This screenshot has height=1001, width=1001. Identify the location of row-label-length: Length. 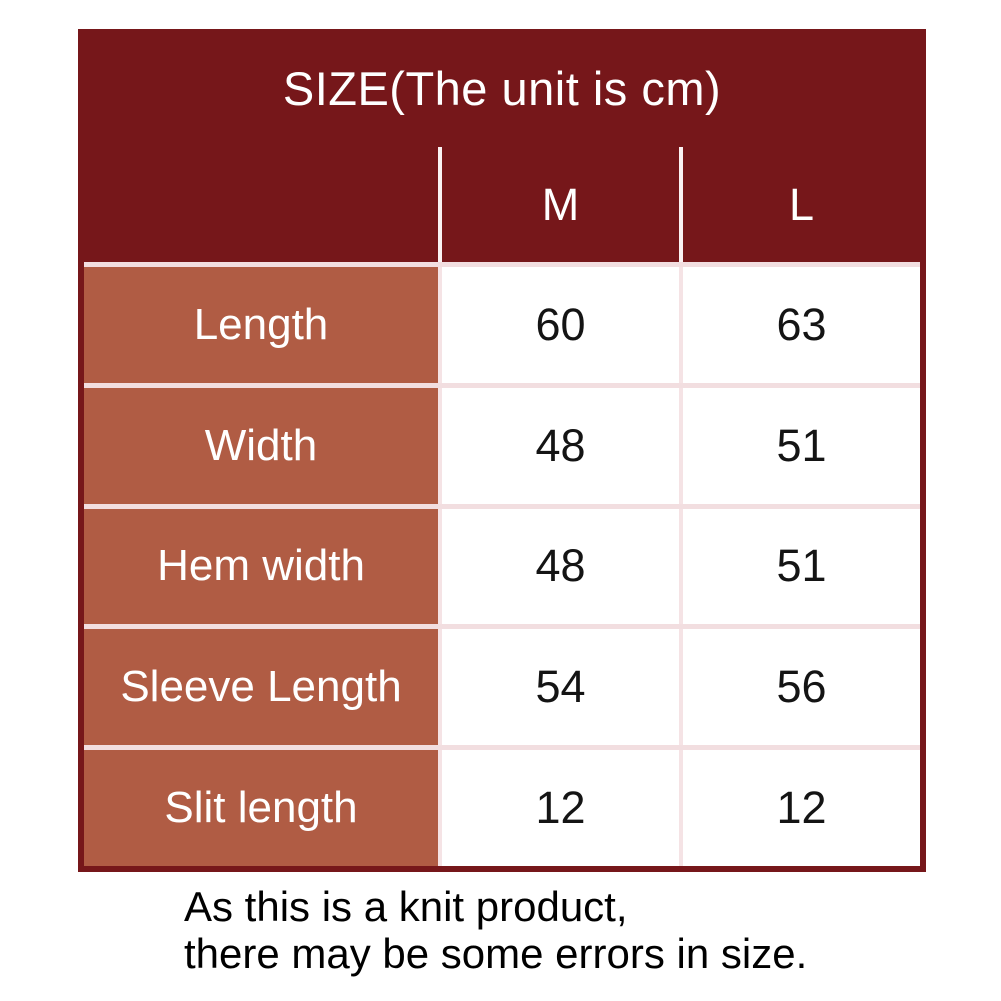
(261, 325).